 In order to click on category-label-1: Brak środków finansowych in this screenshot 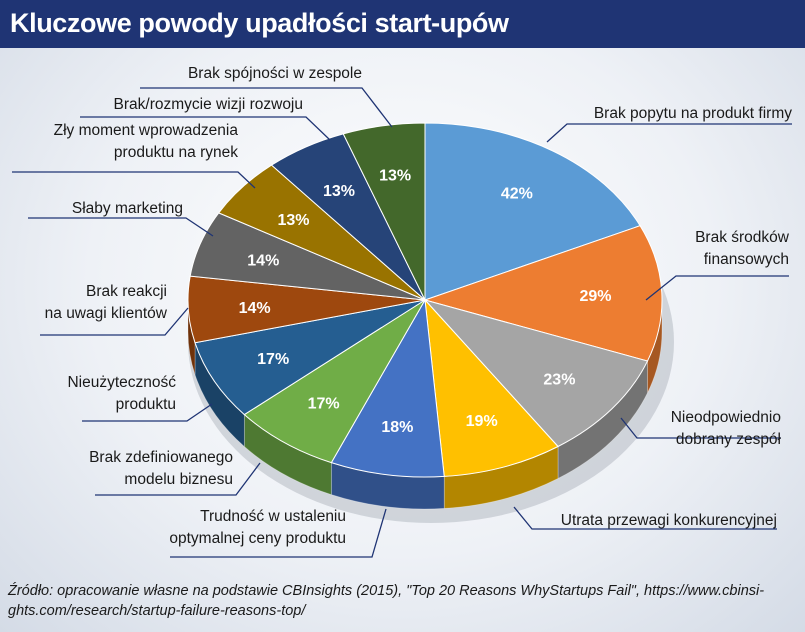, I will do `click(742, 248)`.